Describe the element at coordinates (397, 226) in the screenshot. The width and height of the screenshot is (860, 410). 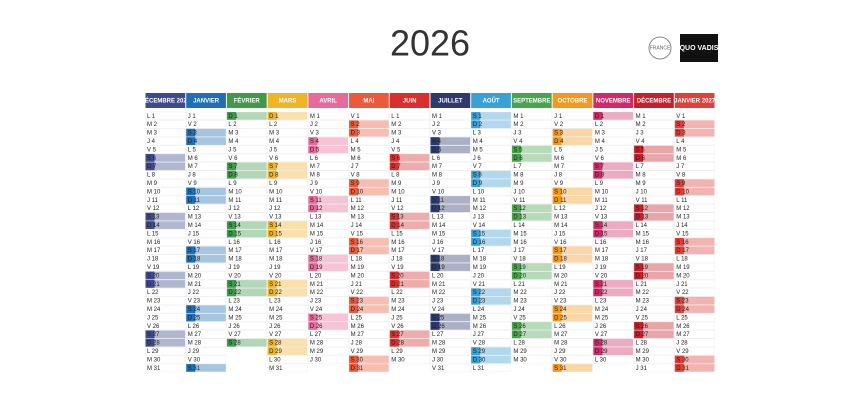
I see `day-label: D 14` at that location.